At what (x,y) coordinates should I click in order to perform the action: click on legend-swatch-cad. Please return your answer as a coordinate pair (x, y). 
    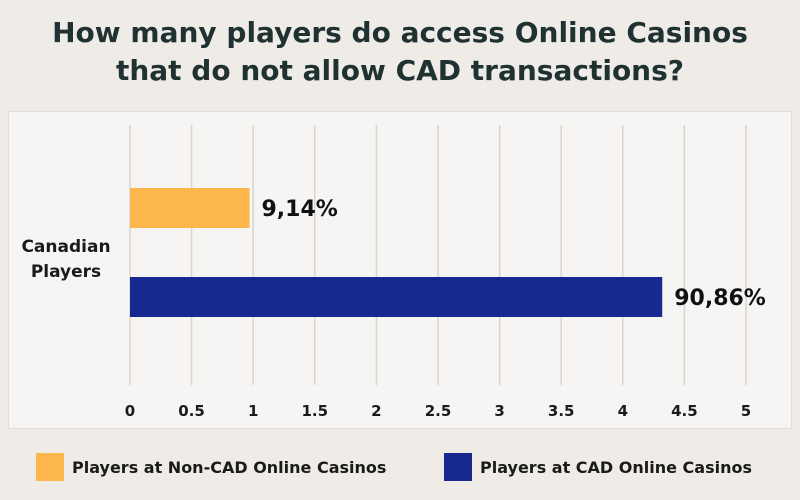
    Looking at the image, I should click on (458, 467).